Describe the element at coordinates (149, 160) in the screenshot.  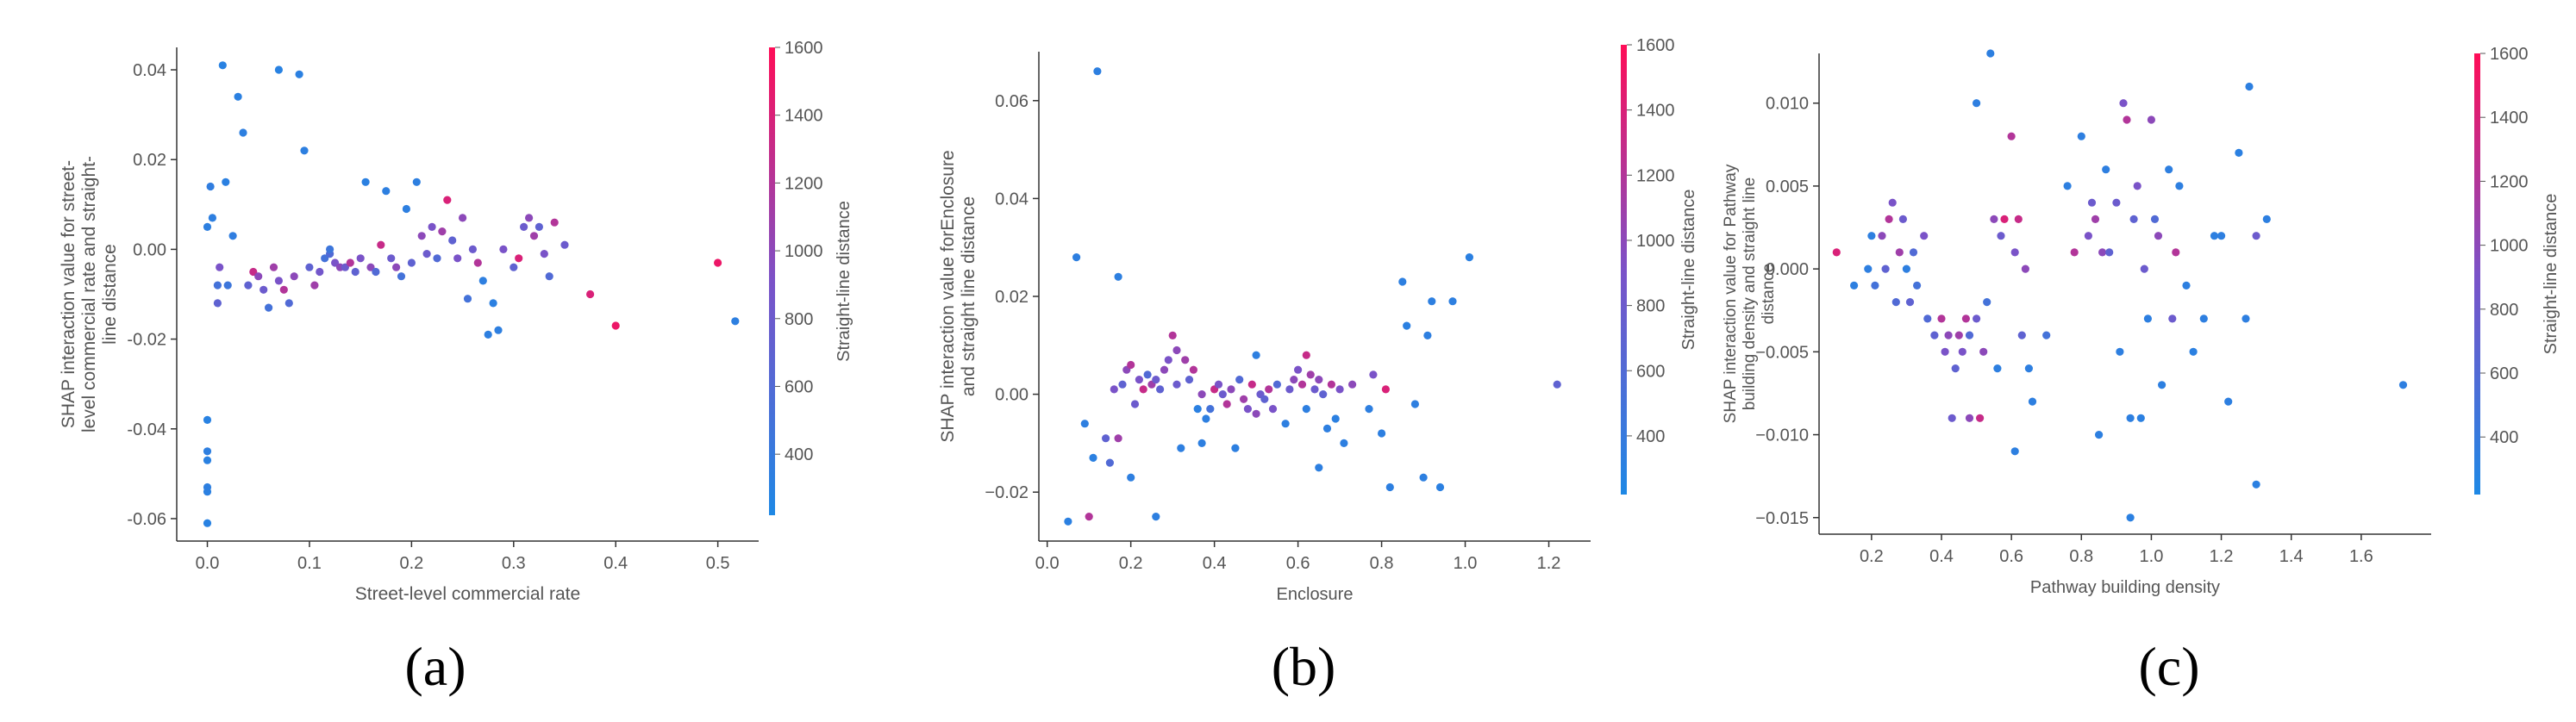
I see `y-tick-label: 0.02` at that location.